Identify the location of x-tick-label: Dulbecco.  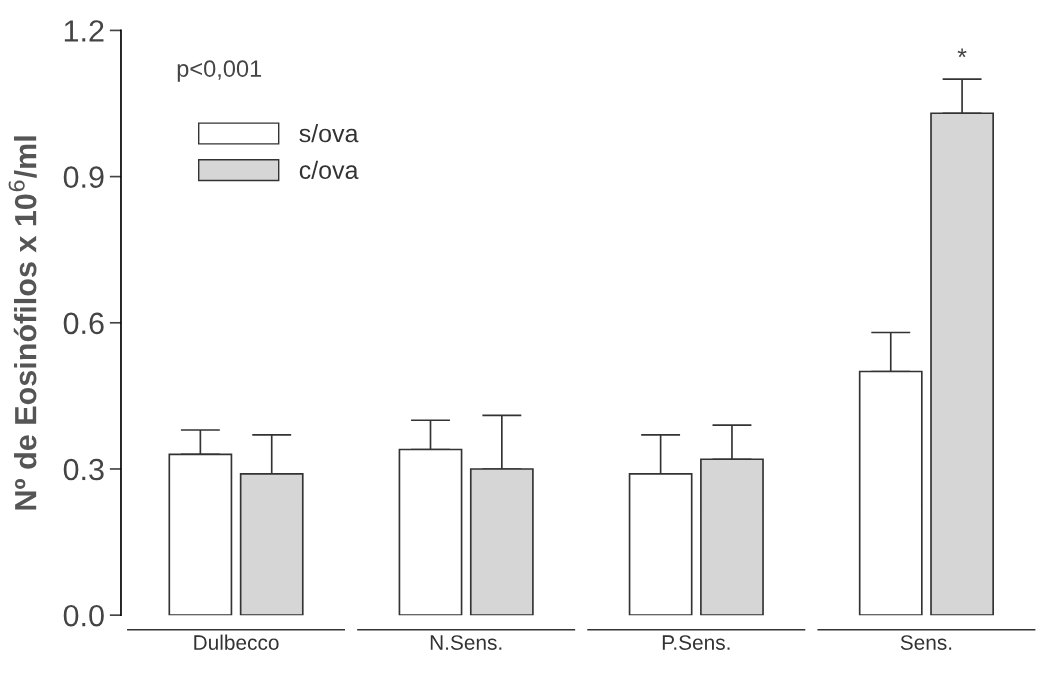
(236, 642).